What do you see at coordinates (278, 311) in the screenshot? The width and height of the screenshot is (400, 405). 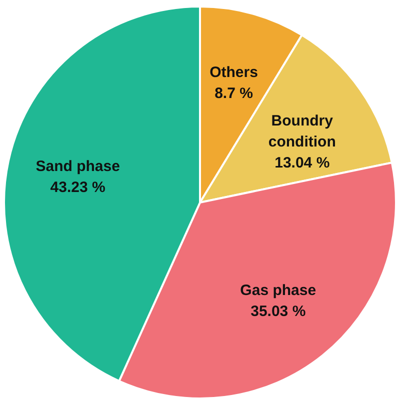 I see `data-label: 35.03 %` at bounding box center [278, 311].